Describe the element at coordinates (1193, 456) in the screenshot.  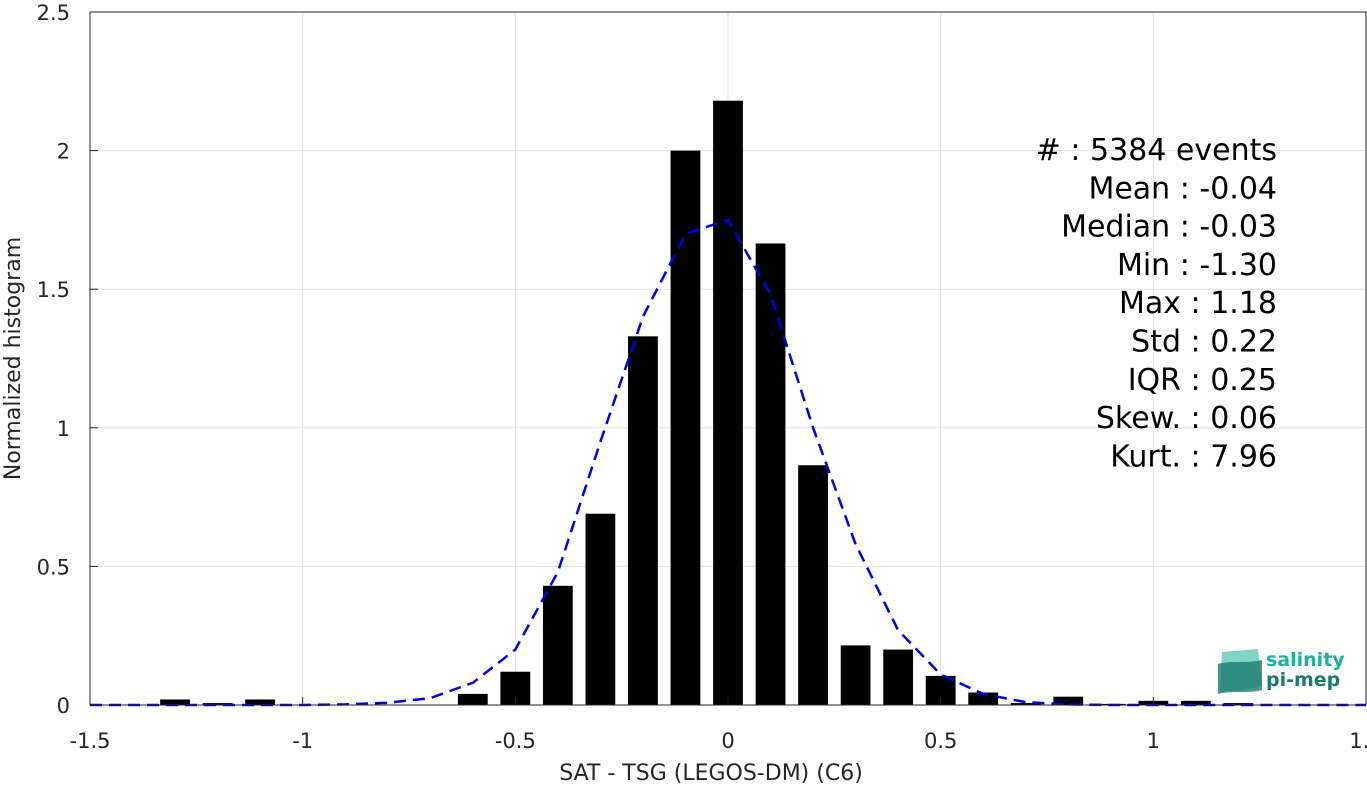
I see `stat-line-8: Kurt. : 7.96` at that location.